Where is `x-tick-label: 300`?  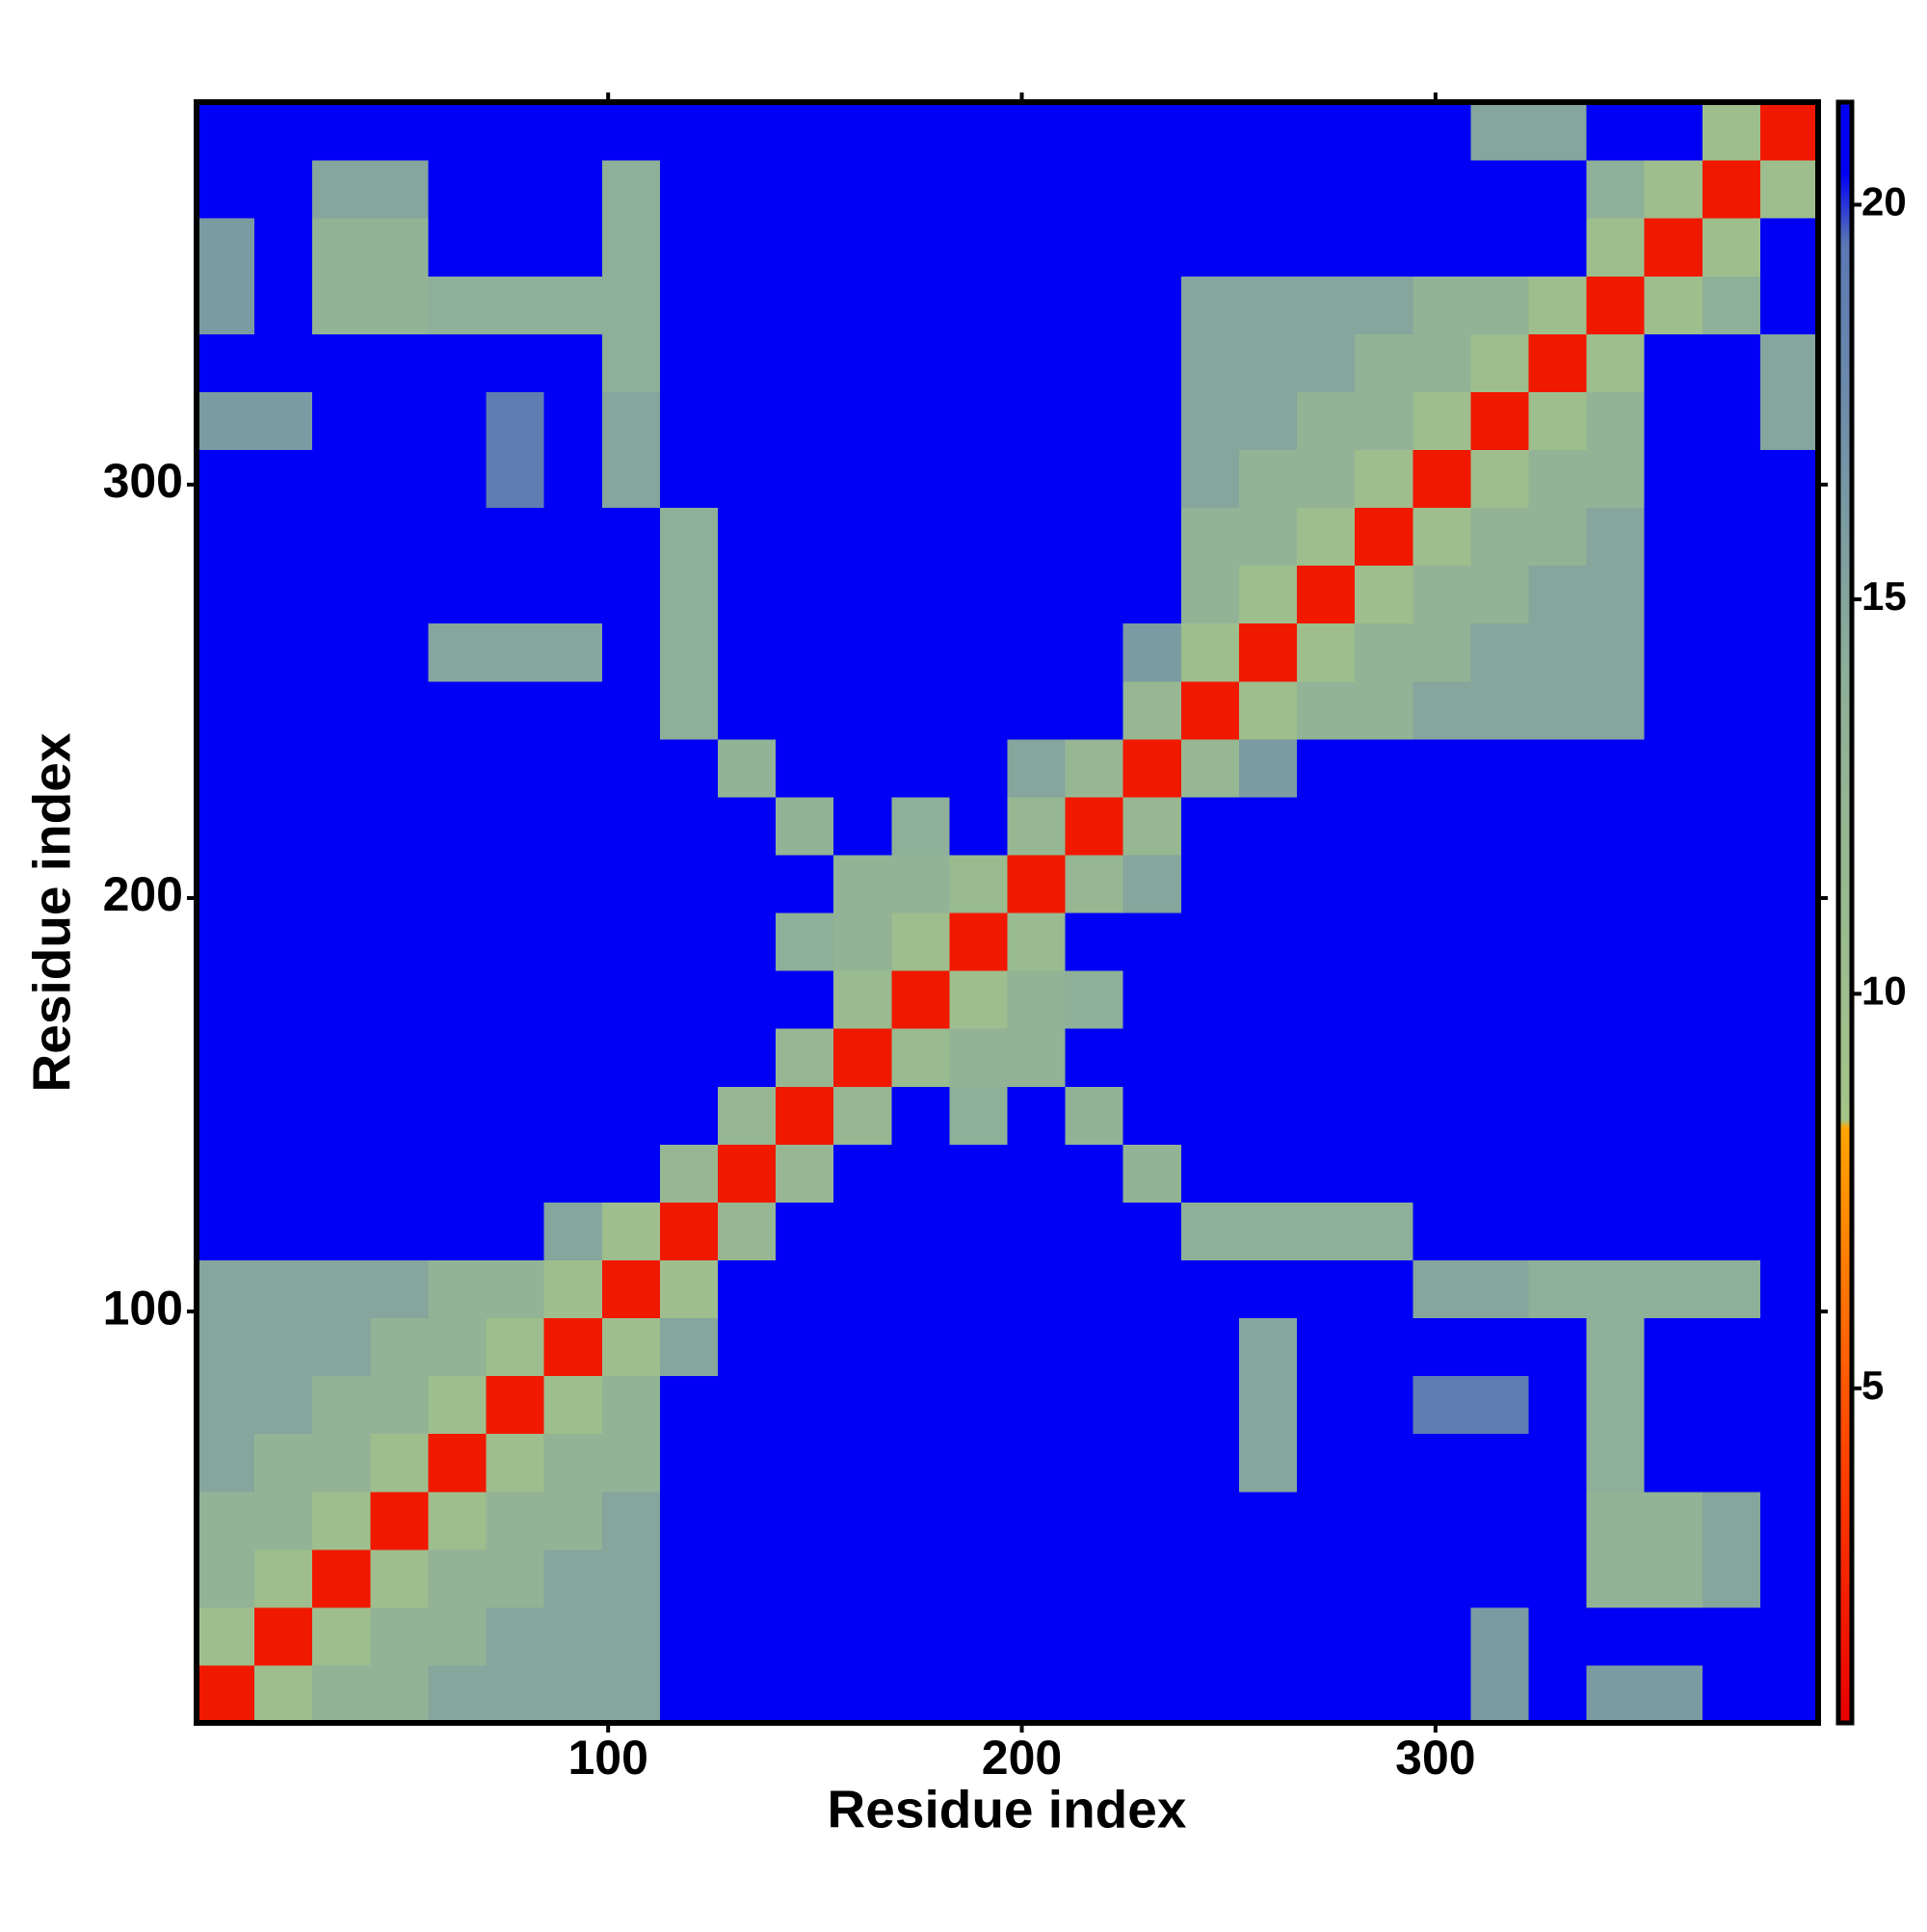 x-tick-label: 300 is located at coordinates (1435, 1758).